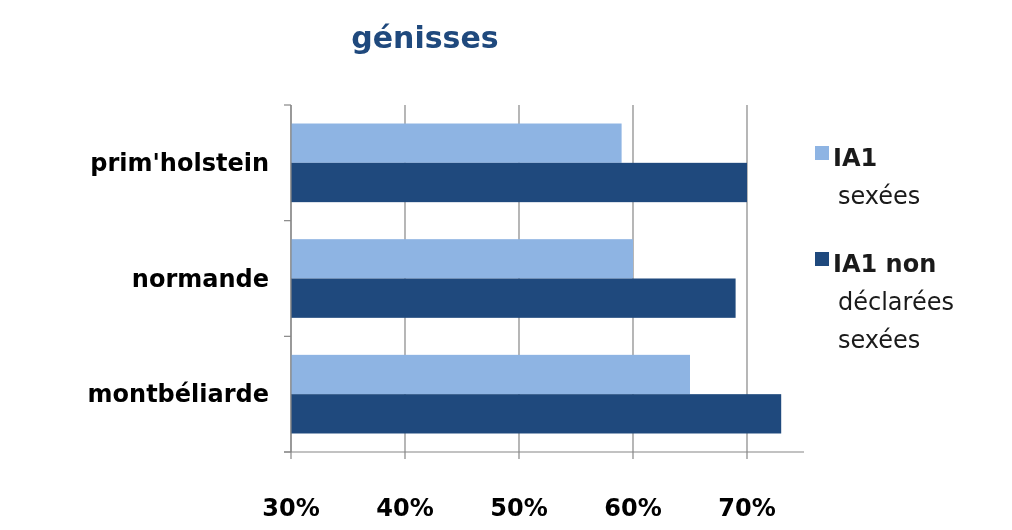 The width and height of the screenshot is (1012, 530). What do you see at coordinates (200, 278) in the screenshot?
I see `y-tick-label: normande` at bounding box center [200, 278].